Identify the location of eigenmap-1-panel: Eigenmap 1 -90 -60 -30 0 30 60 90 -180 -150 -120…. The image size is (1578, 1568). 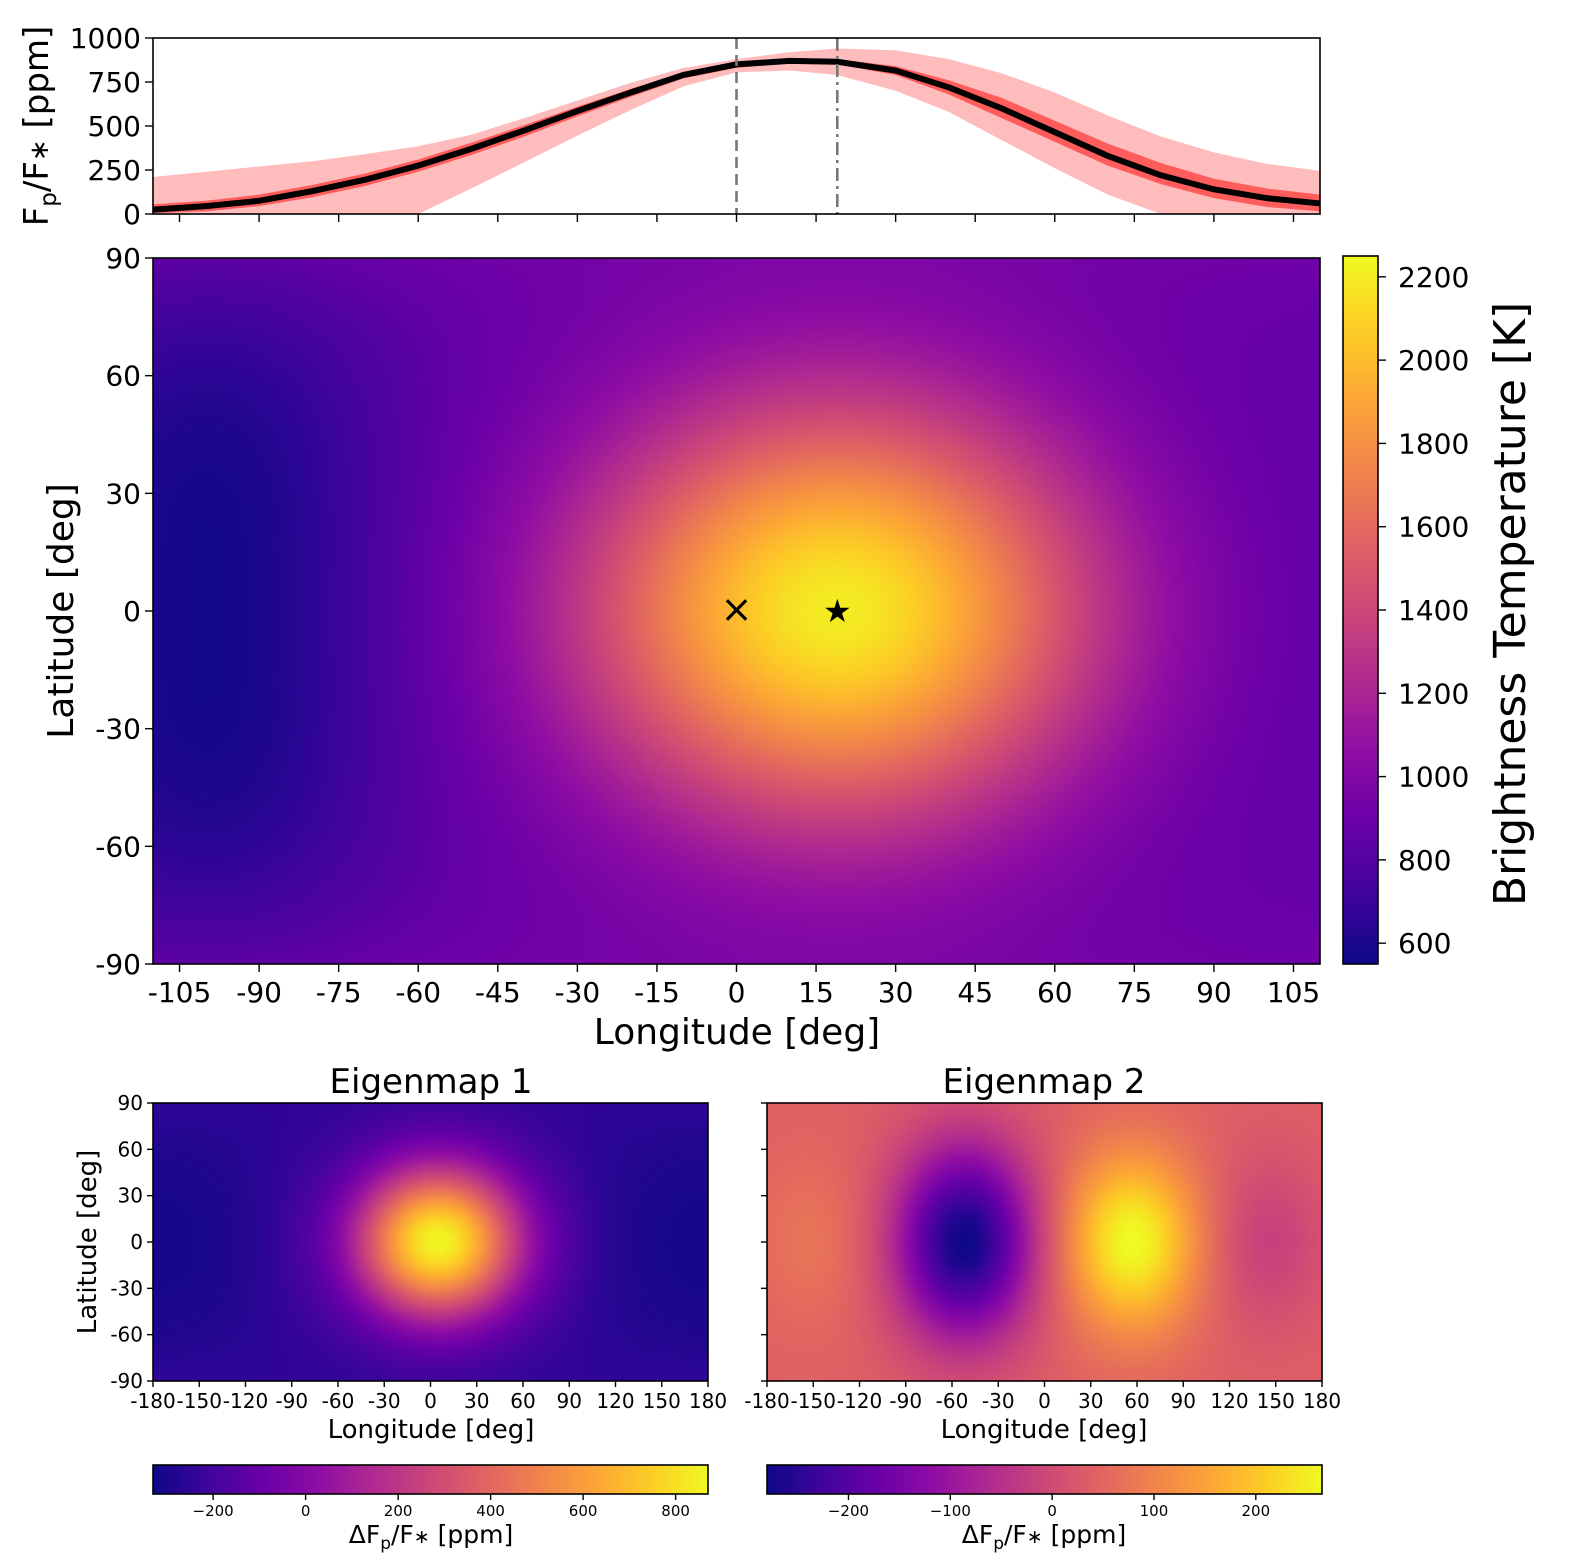
(400, 1308).